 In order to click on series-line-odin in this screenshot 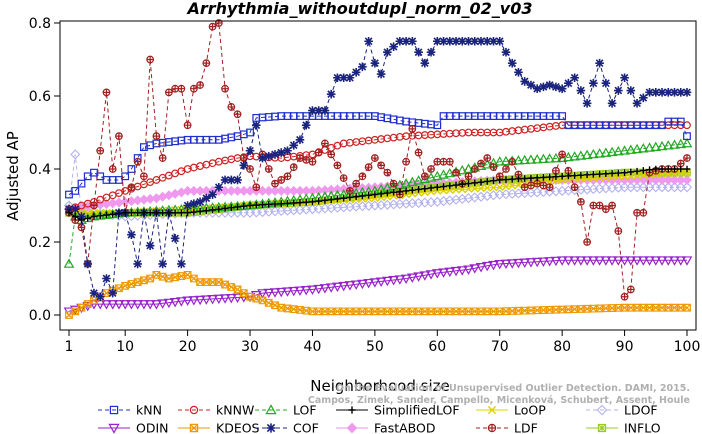, I will do `click(377, 285)`.